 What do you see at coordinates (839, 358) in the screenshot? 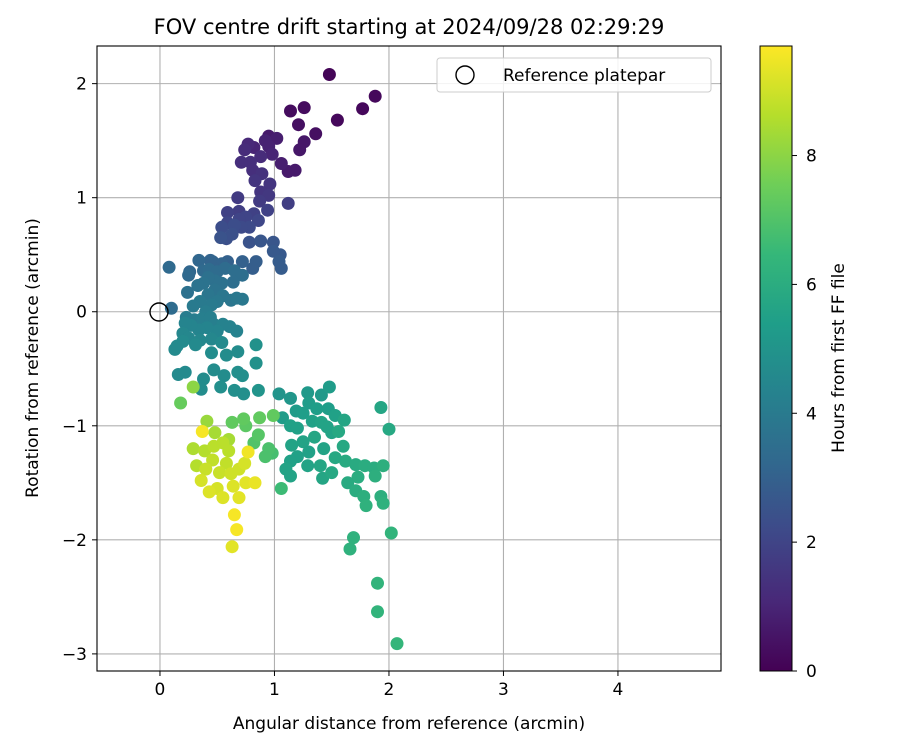
I see `colorbar-label: Hours from first FF file` at bounding box center [839, 358].